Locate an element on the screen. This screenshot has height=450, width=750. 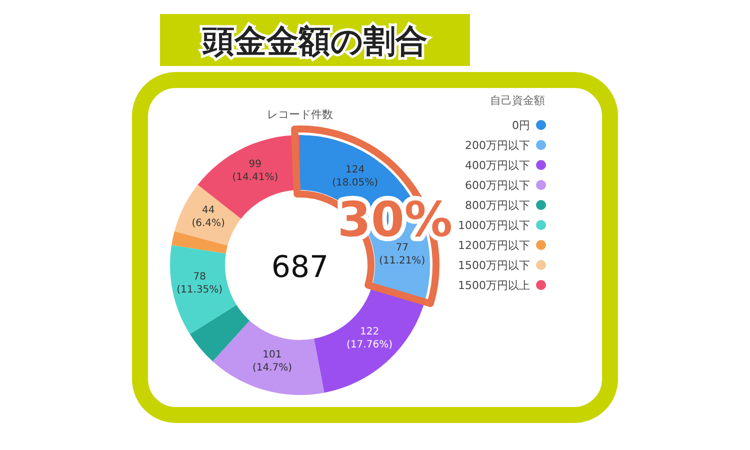
chart-subtitle: レコード件数 is located at coordinates (300, 114).